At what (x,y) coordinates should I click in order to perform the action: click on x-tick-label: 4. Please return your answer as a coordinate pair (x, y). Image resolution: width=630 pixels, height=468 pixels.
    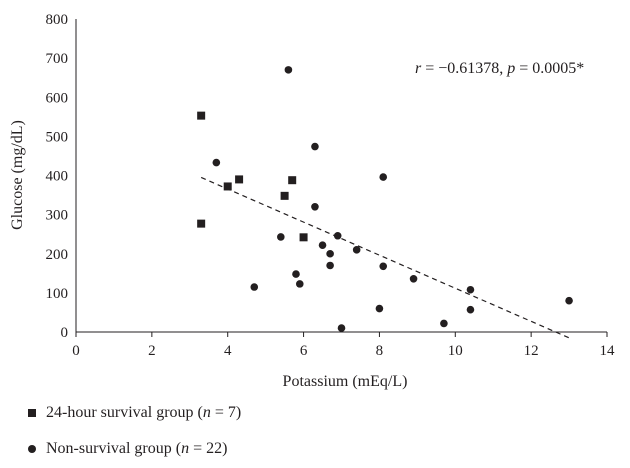
    Looking at the image, I should click on (228, 351).